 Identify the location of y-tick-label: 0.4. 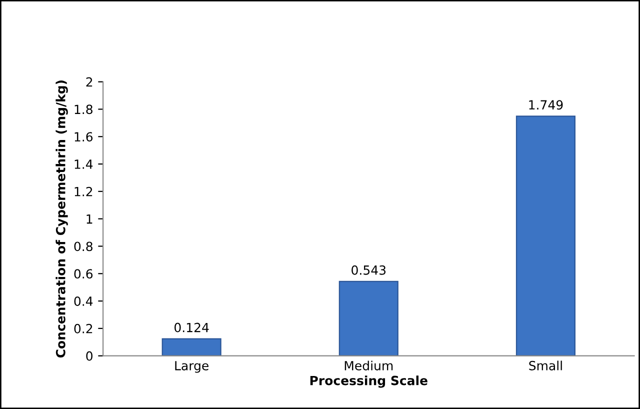
(83, 301).